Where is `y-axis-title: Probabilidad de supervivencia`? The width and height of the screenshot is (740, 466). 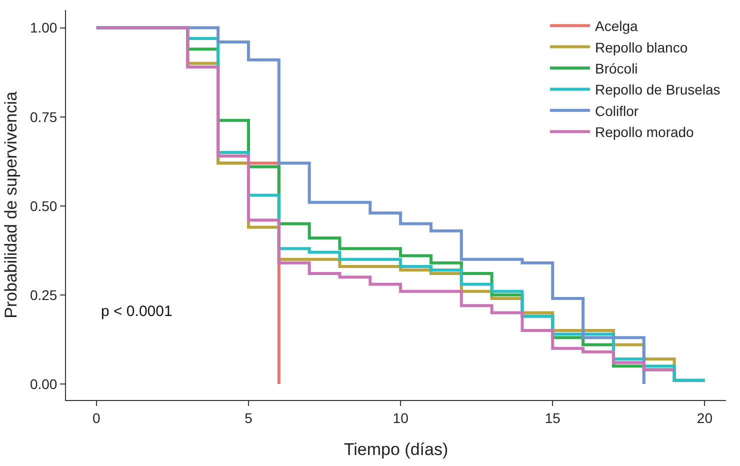
y-axis-title: Probabilidad de supervivencia is located at coordinates (11, 204).